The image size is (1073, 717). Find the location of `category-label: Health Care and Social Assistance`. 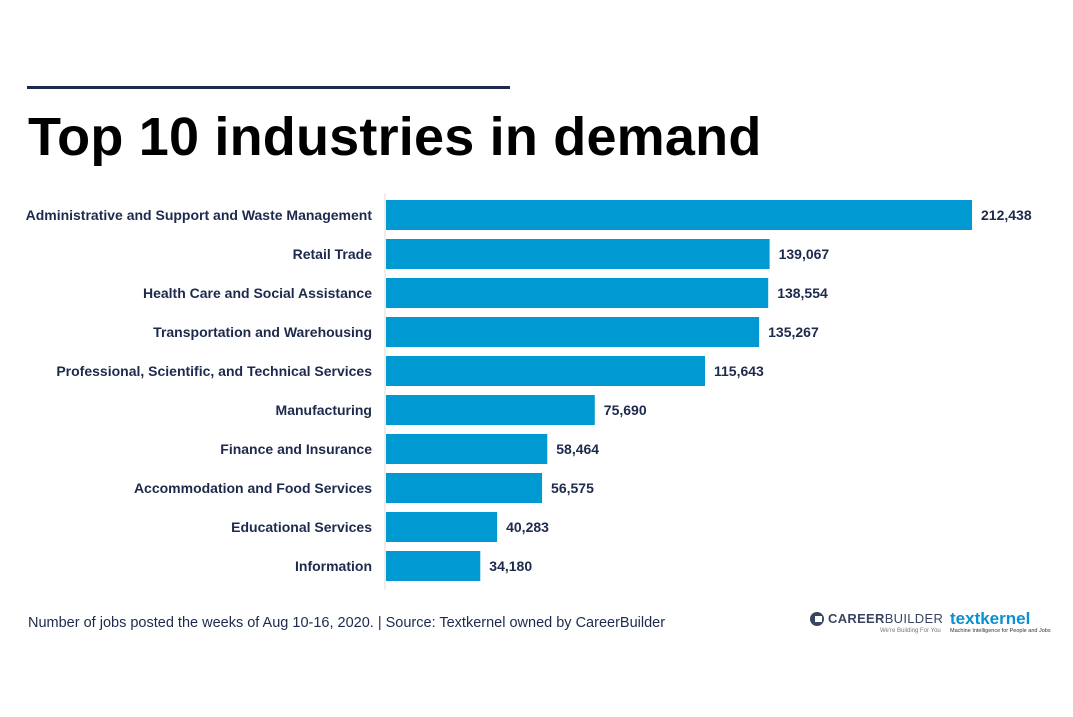

category-label: Health Care and Social Assistance is located at coordinates (257, 293).